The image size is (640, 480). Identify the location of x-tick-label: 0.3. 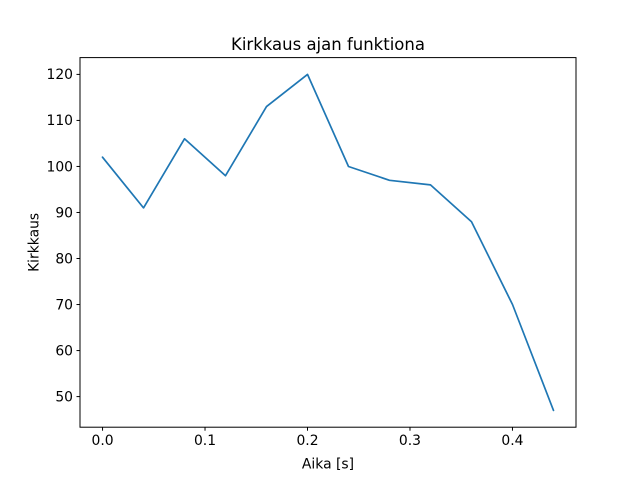
(410, 441).